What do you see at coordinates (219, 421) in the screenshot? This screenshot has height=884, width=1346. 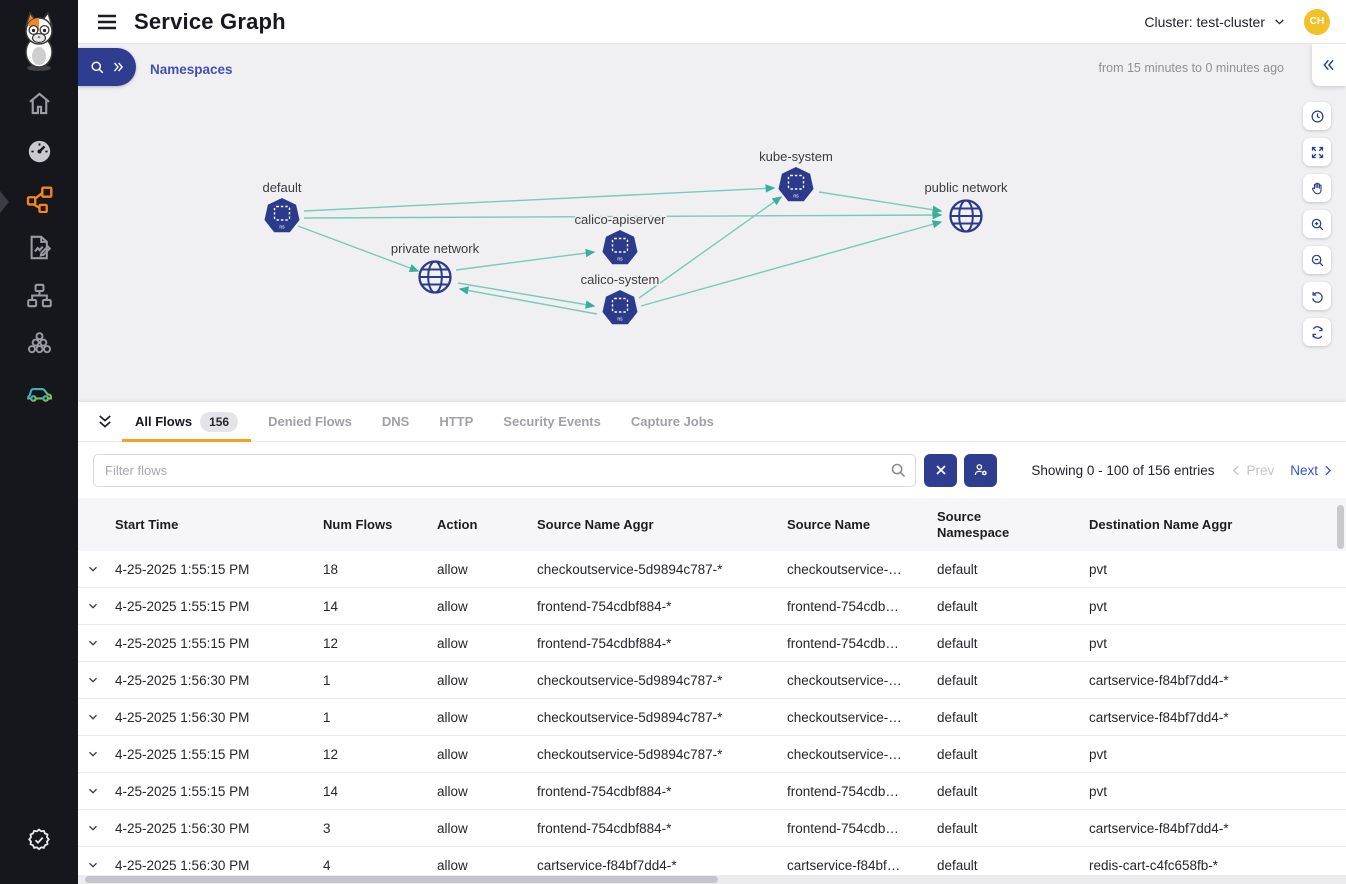 I see `tab-badge: 156` at bounding box center [219, 421].